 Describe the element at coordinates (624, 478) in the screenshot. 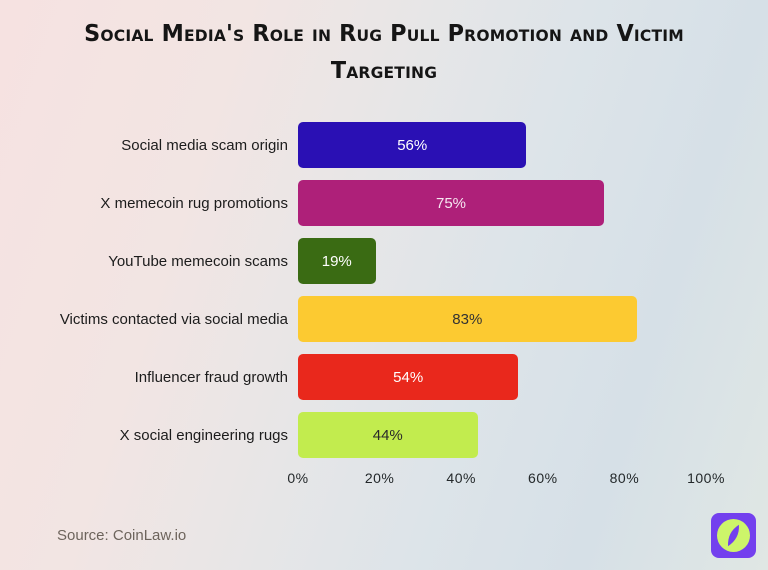

I see `x-axis-tick: 80%` at that location.